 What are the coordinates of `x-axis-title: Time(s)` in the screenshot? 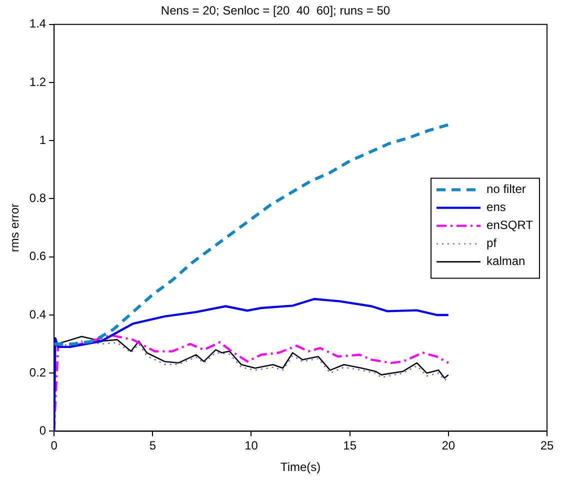 It's located at (300, 467).